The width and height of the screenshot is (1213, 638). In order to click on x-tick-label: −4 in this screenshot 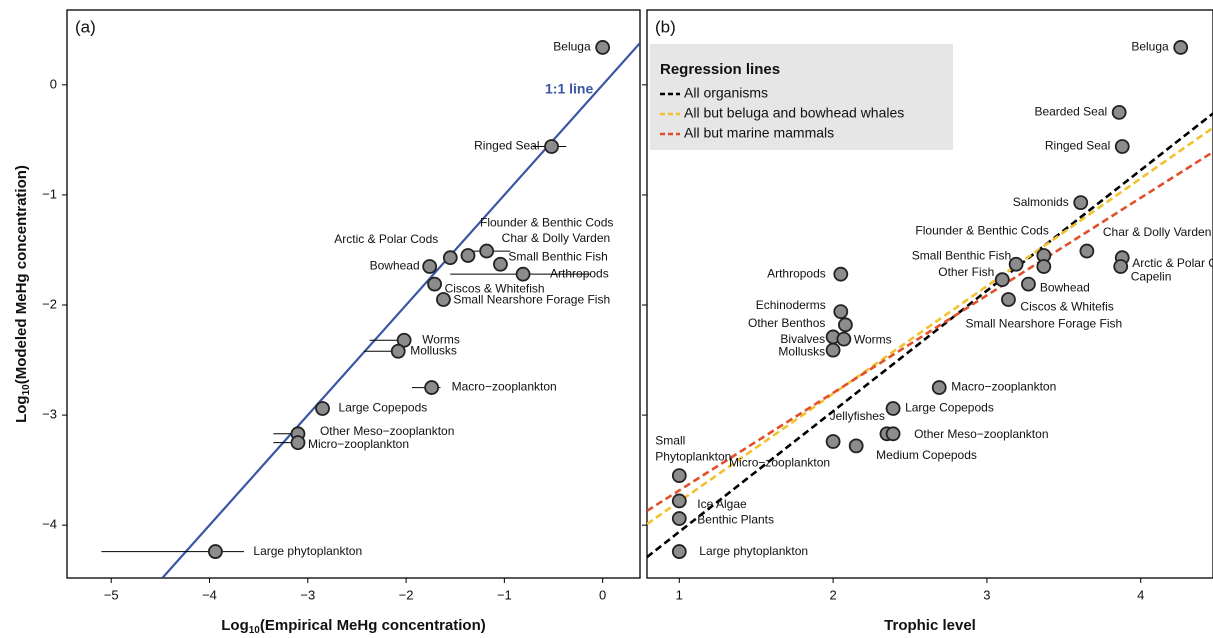, I will do `click(209, 594)`.